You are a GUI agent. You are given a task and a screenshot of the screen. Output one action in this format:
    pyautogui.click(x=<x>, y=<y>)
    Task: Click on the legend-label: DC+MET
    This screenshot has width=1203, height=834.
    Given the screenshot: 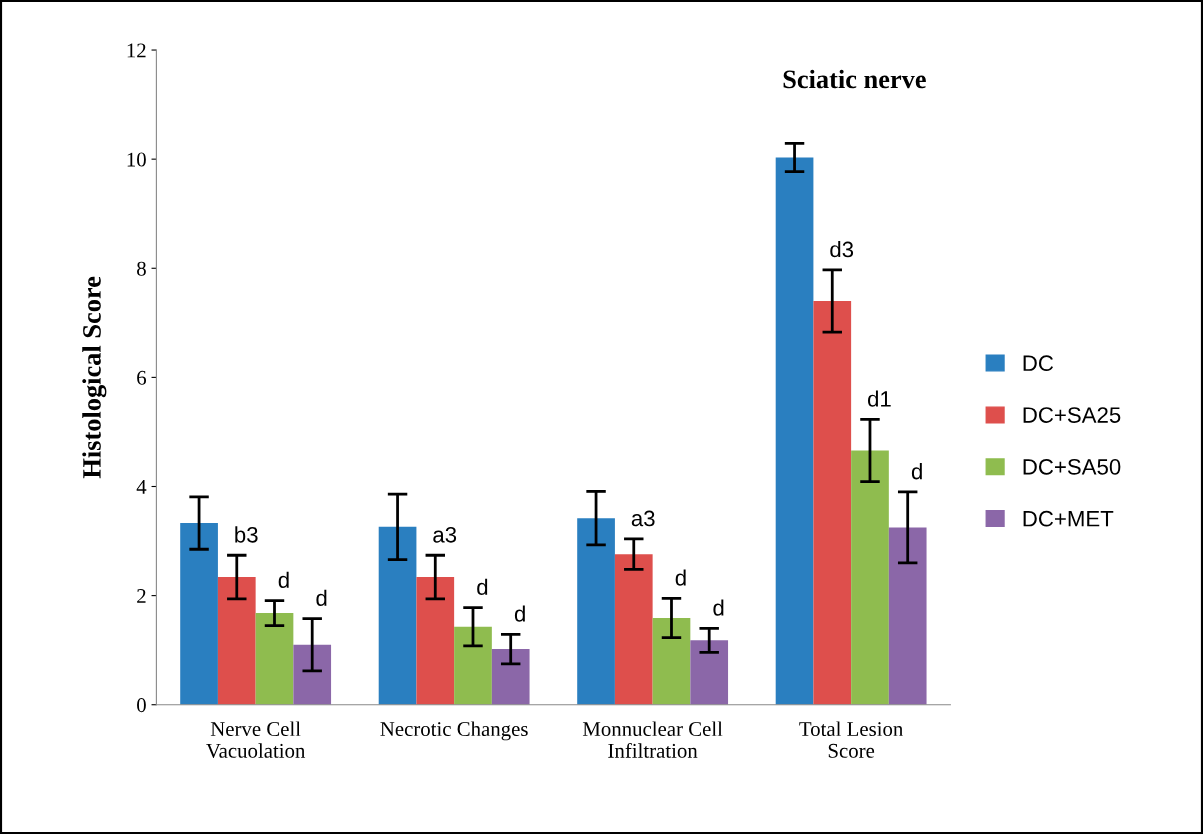 What is the action you would take?
    pyautogui.click(x=1068, y=518)
    